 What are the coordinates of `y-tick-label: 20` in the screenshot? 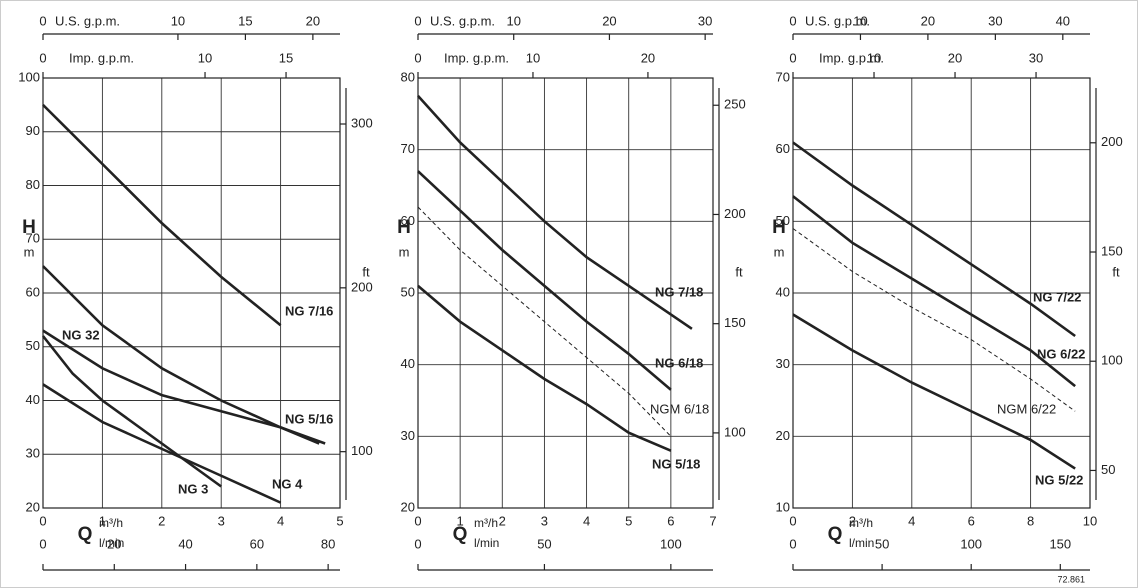 It's located at (783, 435).